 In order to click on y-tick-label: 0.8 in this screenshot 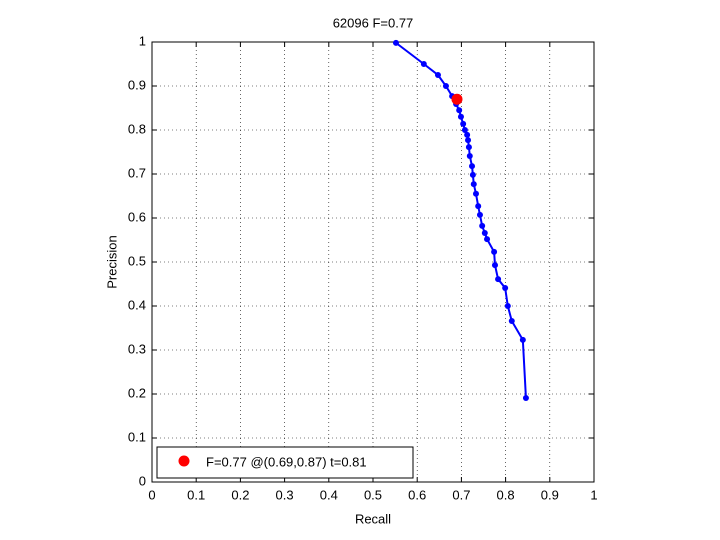, I will do `click(137, 128)`.